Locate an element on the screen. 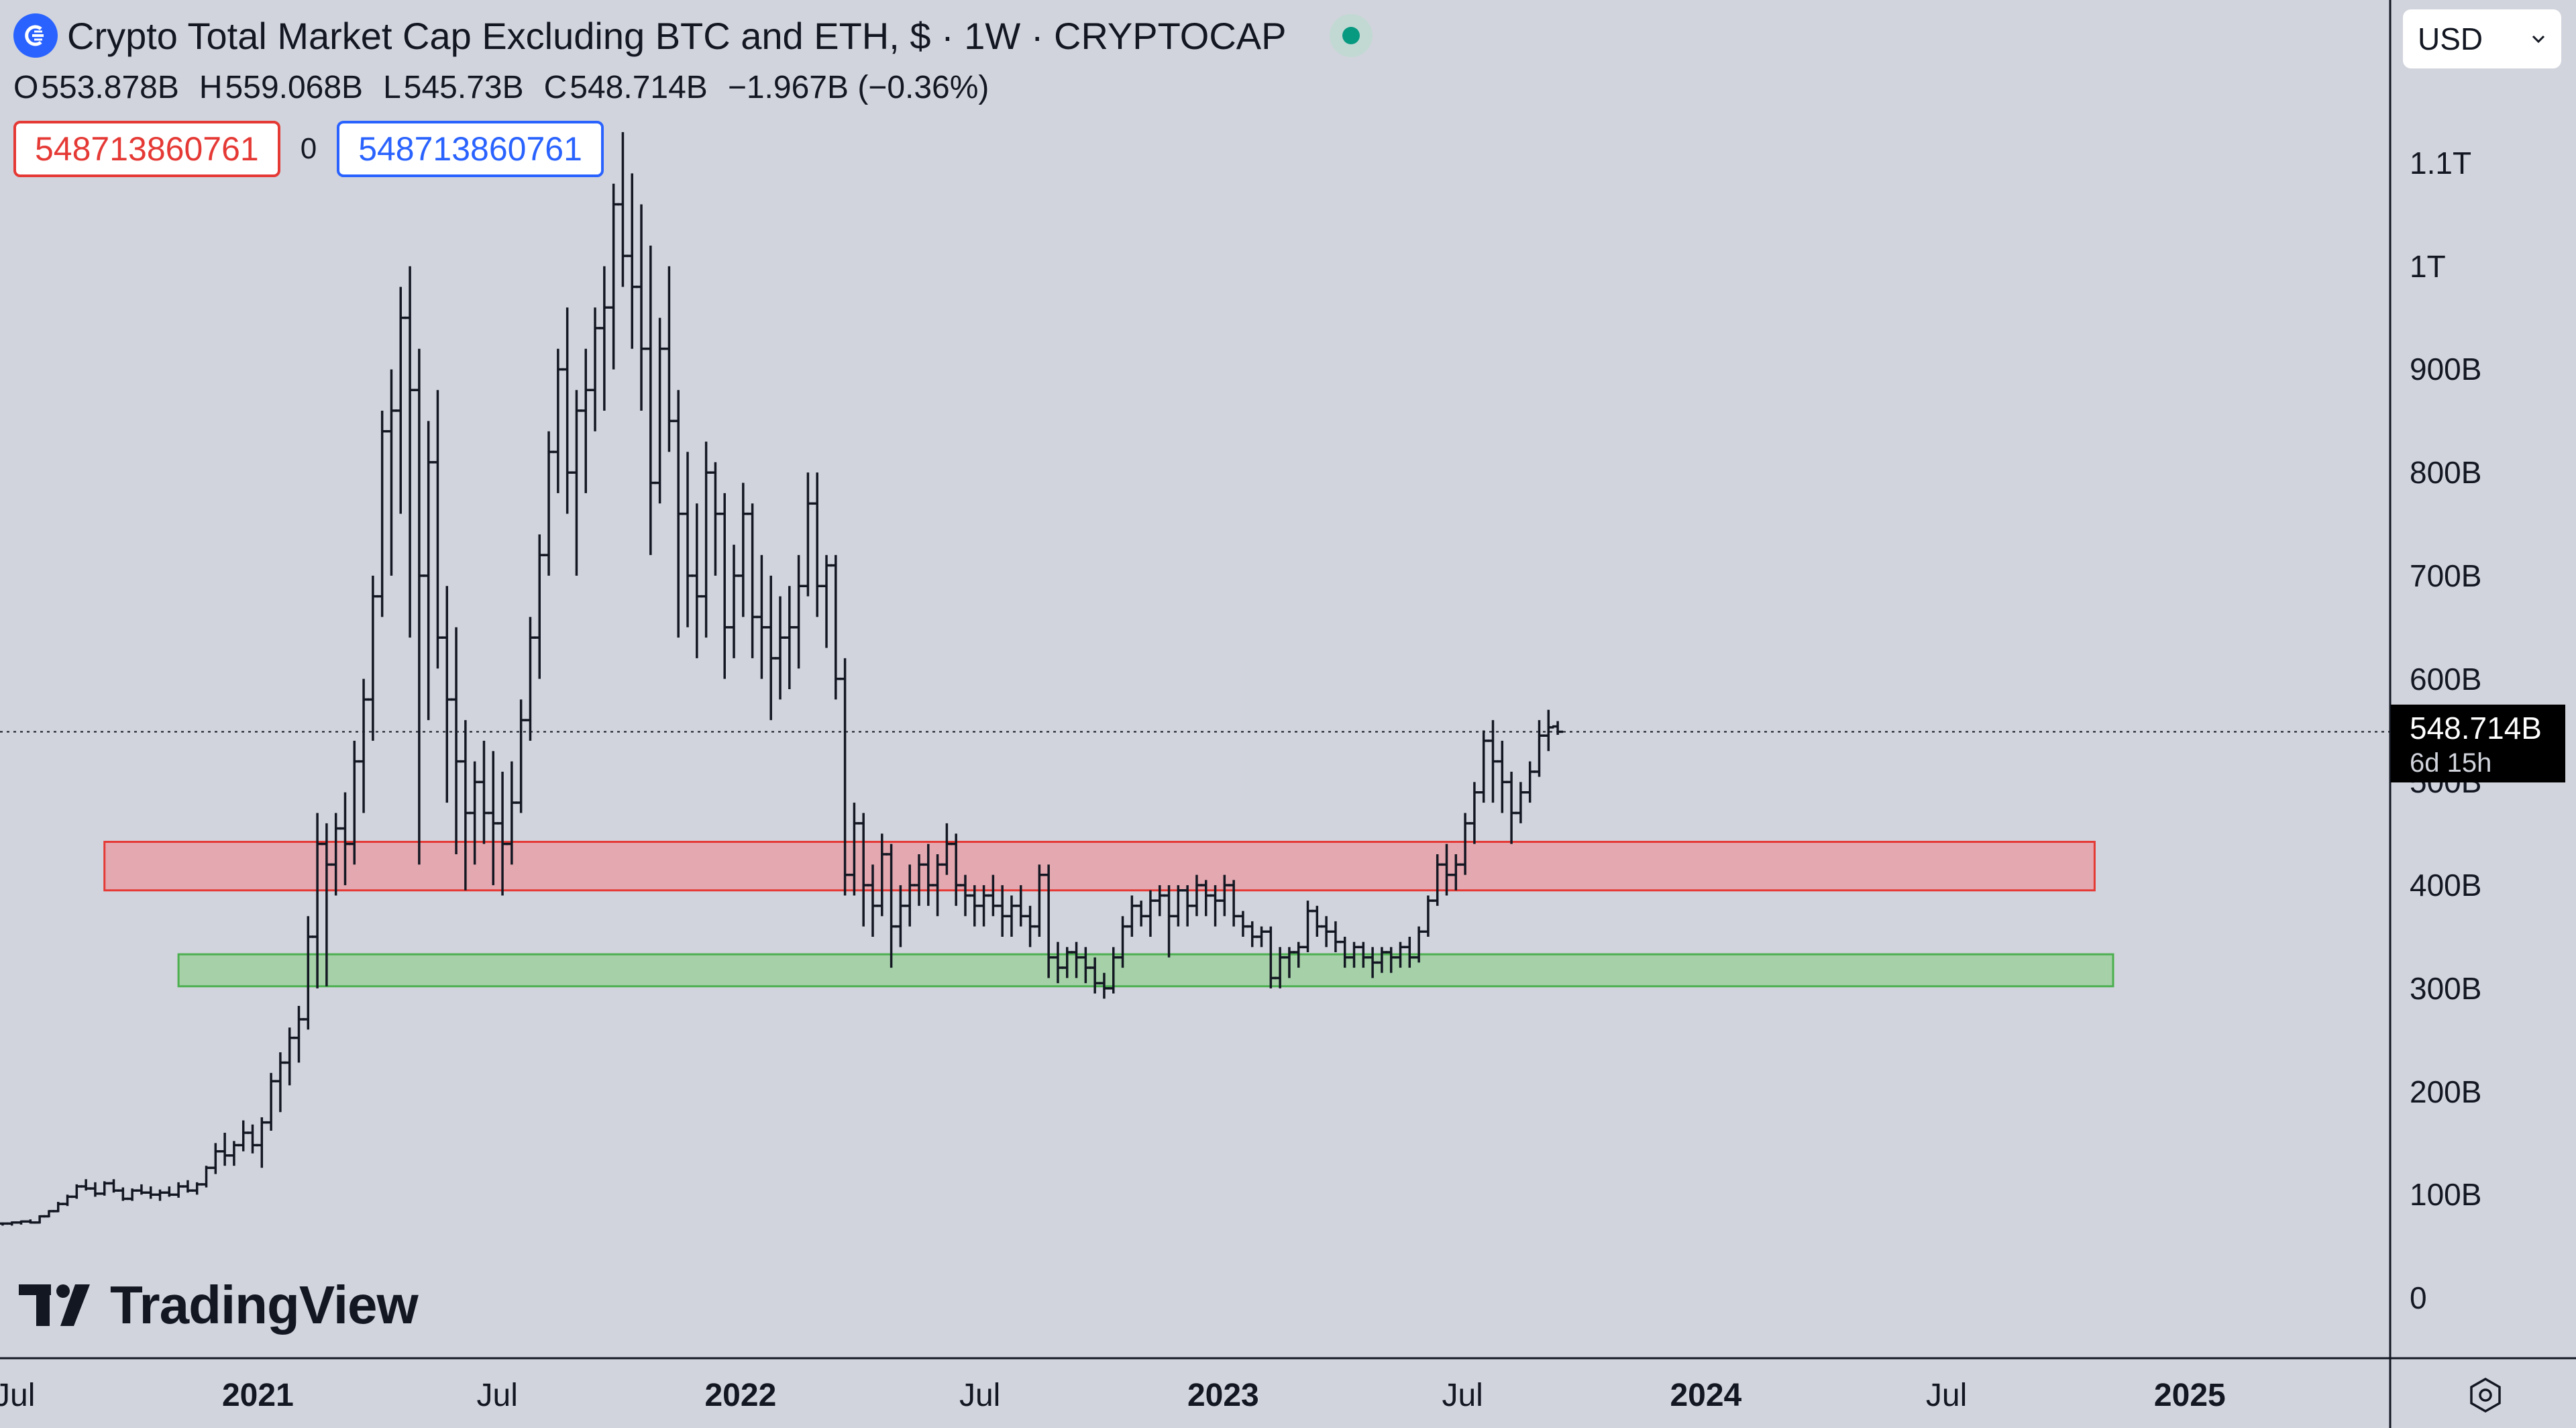 The height and width of the screenshot is (1428, 2576). last-price-value: 548.714B is located at coordinates (2476, 729).